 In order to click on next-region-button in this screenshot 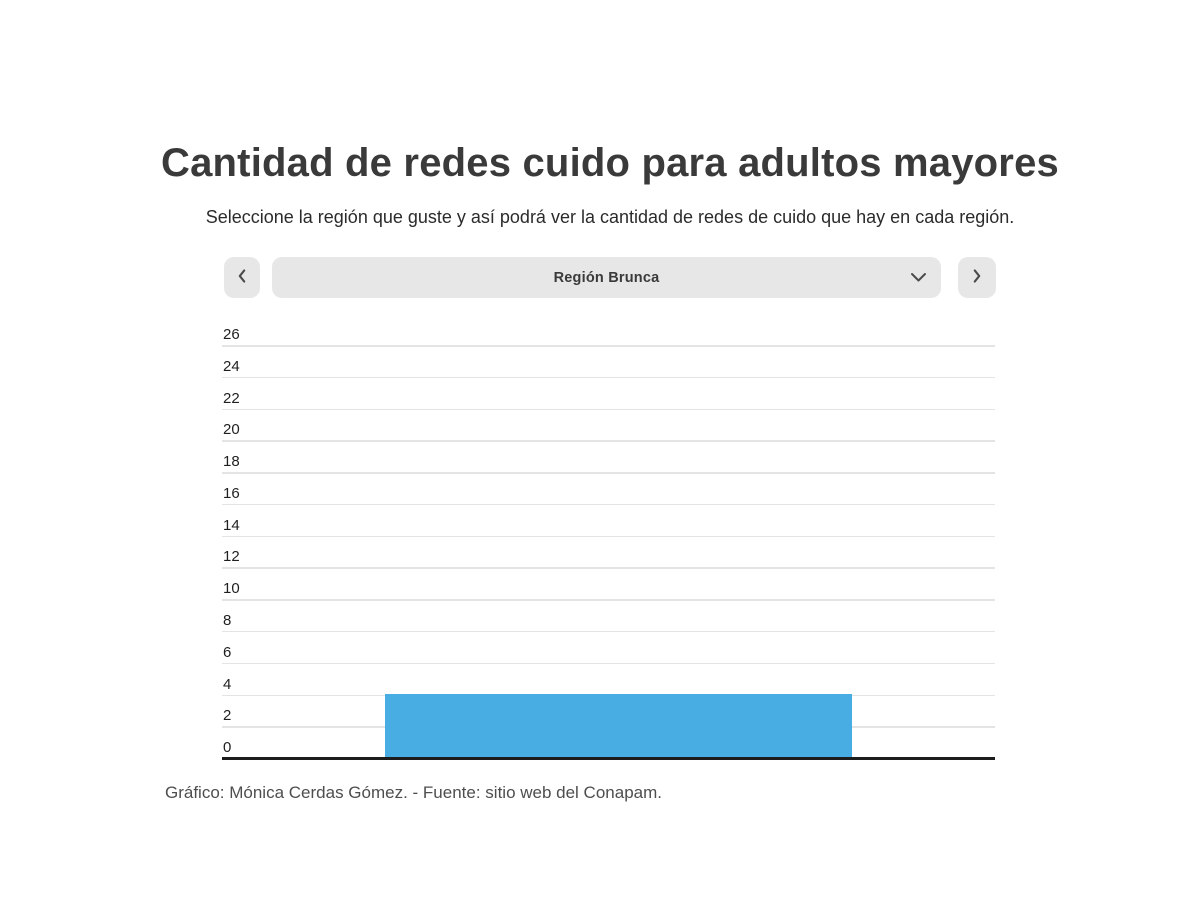, I will do `click(977, 277)`.